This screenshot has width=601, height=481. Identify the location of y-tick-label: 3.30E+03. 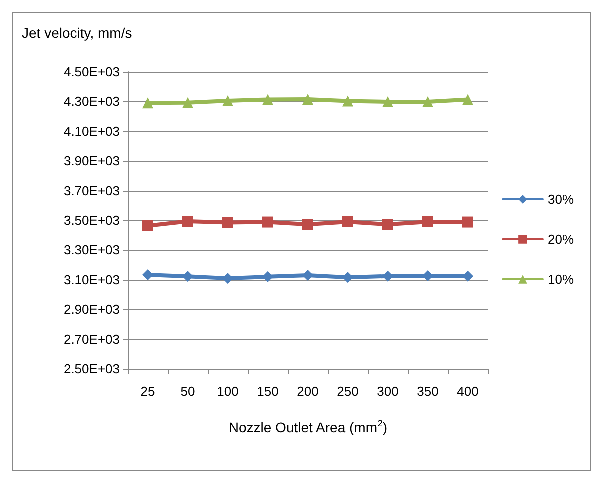
(92, 250).